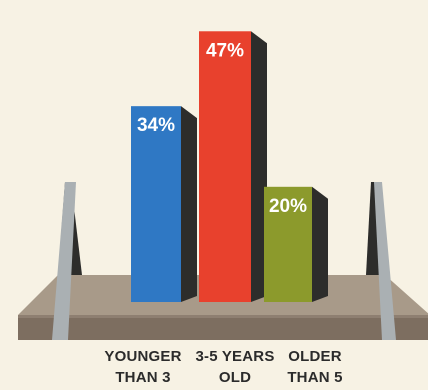 This screenshot has height=390, width=428. I want to click on bar-value-label-2: 20%, so click(288, 206).